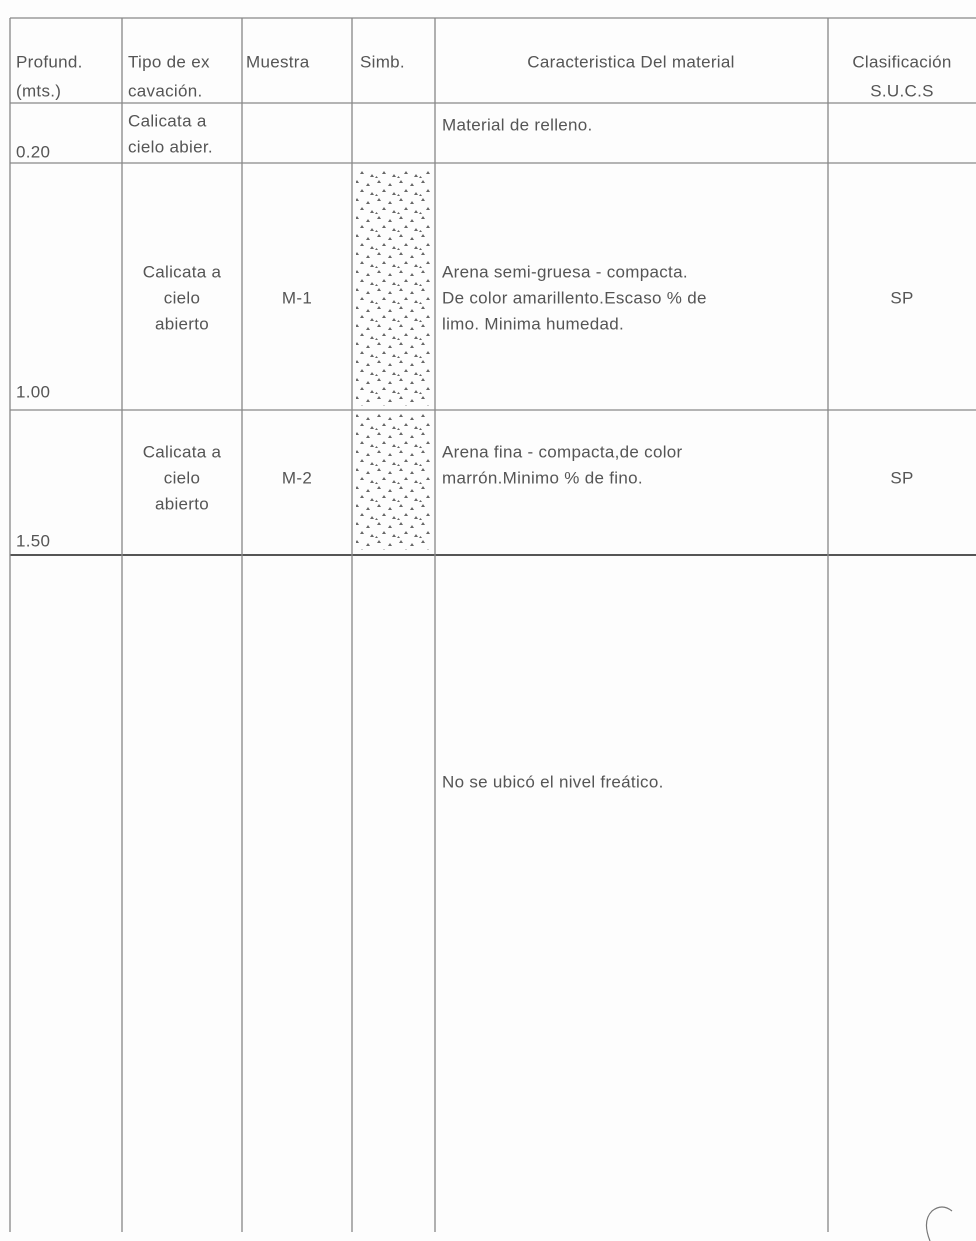 The height and width of the screenshot is (1241, 976). What do you see at coordinates (33, 152) in the screenshot?
I see `depth: 0.20` at bounding box center [33, 152].